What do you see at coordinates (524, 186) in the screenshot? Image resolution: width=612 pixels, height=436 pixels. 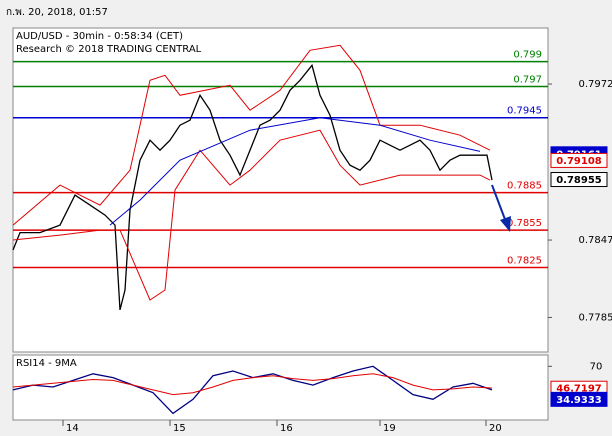 I see `level-label: 0.7885` at bounding box center [524, 186].